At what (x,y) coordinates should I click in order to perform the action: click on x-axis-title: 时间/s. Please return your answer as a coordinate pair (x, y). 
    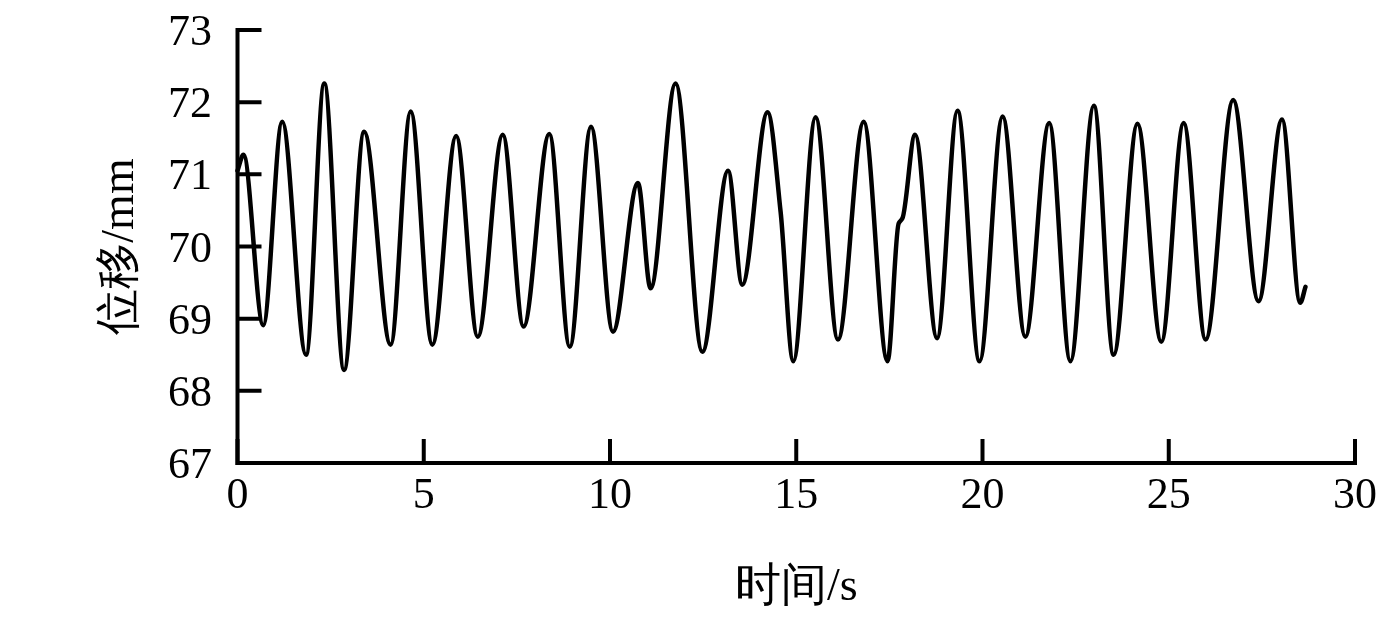
    Looking at the image, I should click on (796, 584).